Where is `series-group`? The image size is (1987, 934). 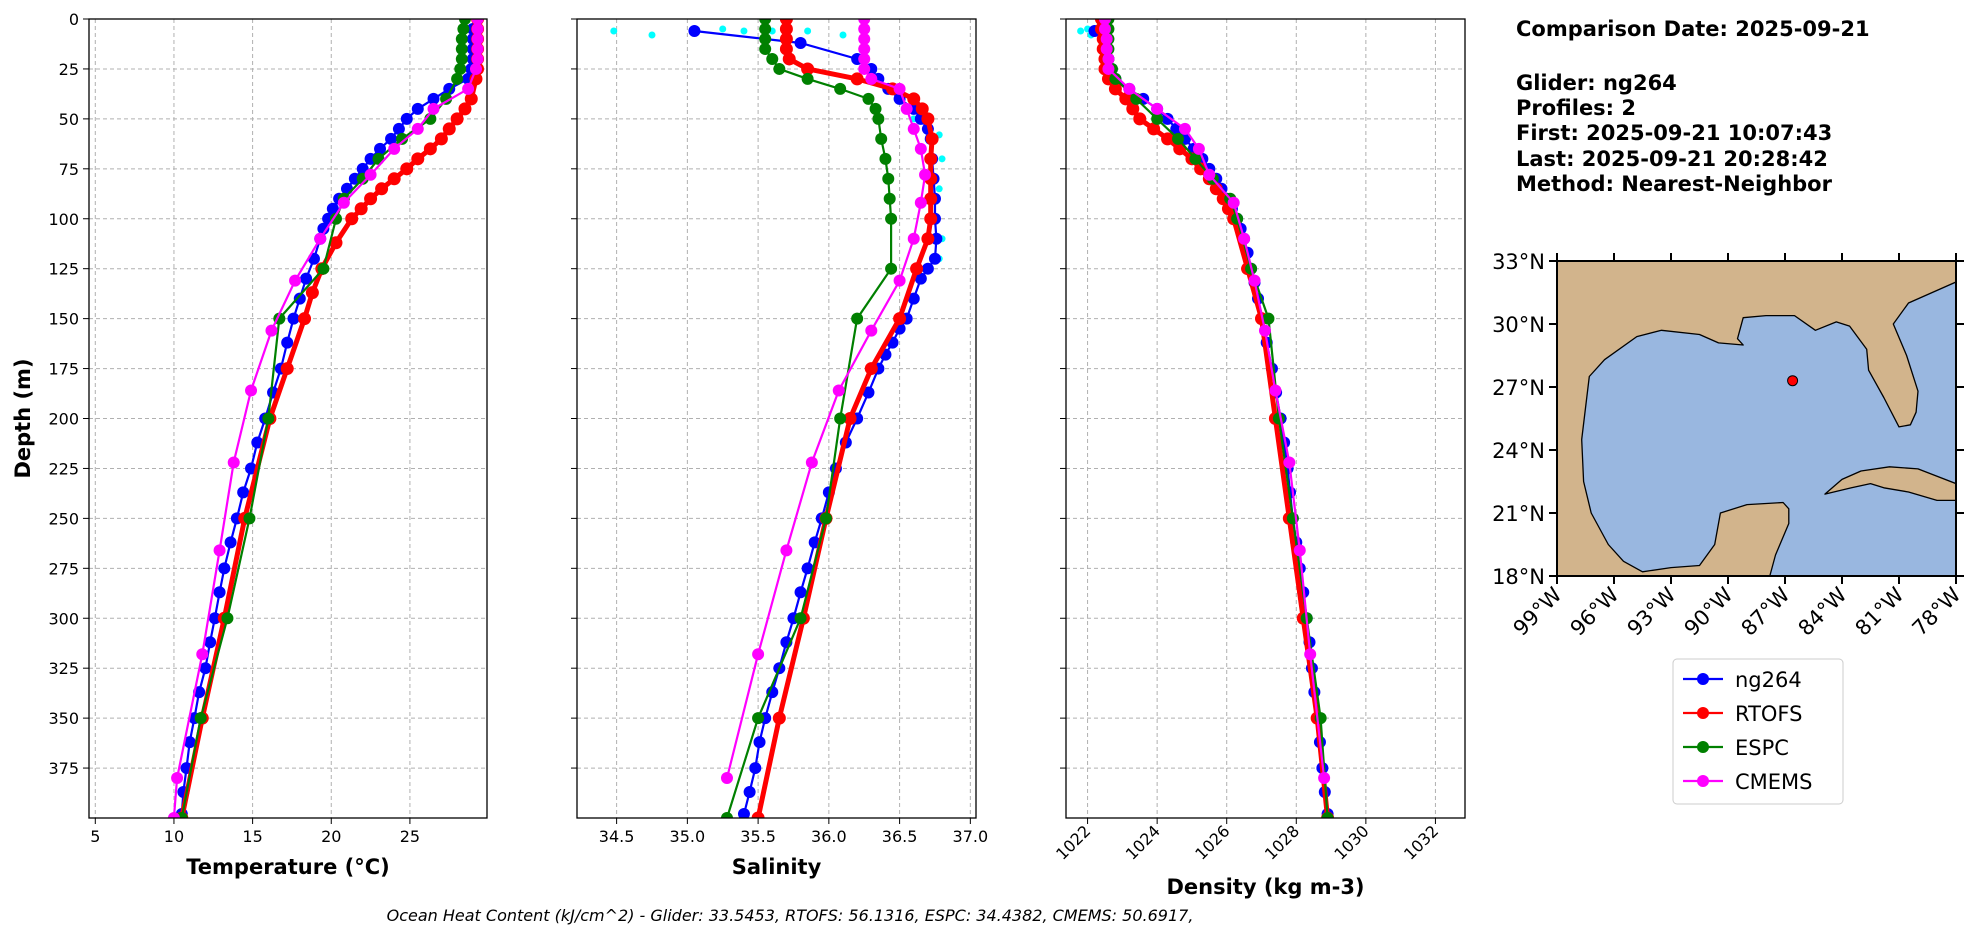
series-group is located at coordinates (1206, 418).